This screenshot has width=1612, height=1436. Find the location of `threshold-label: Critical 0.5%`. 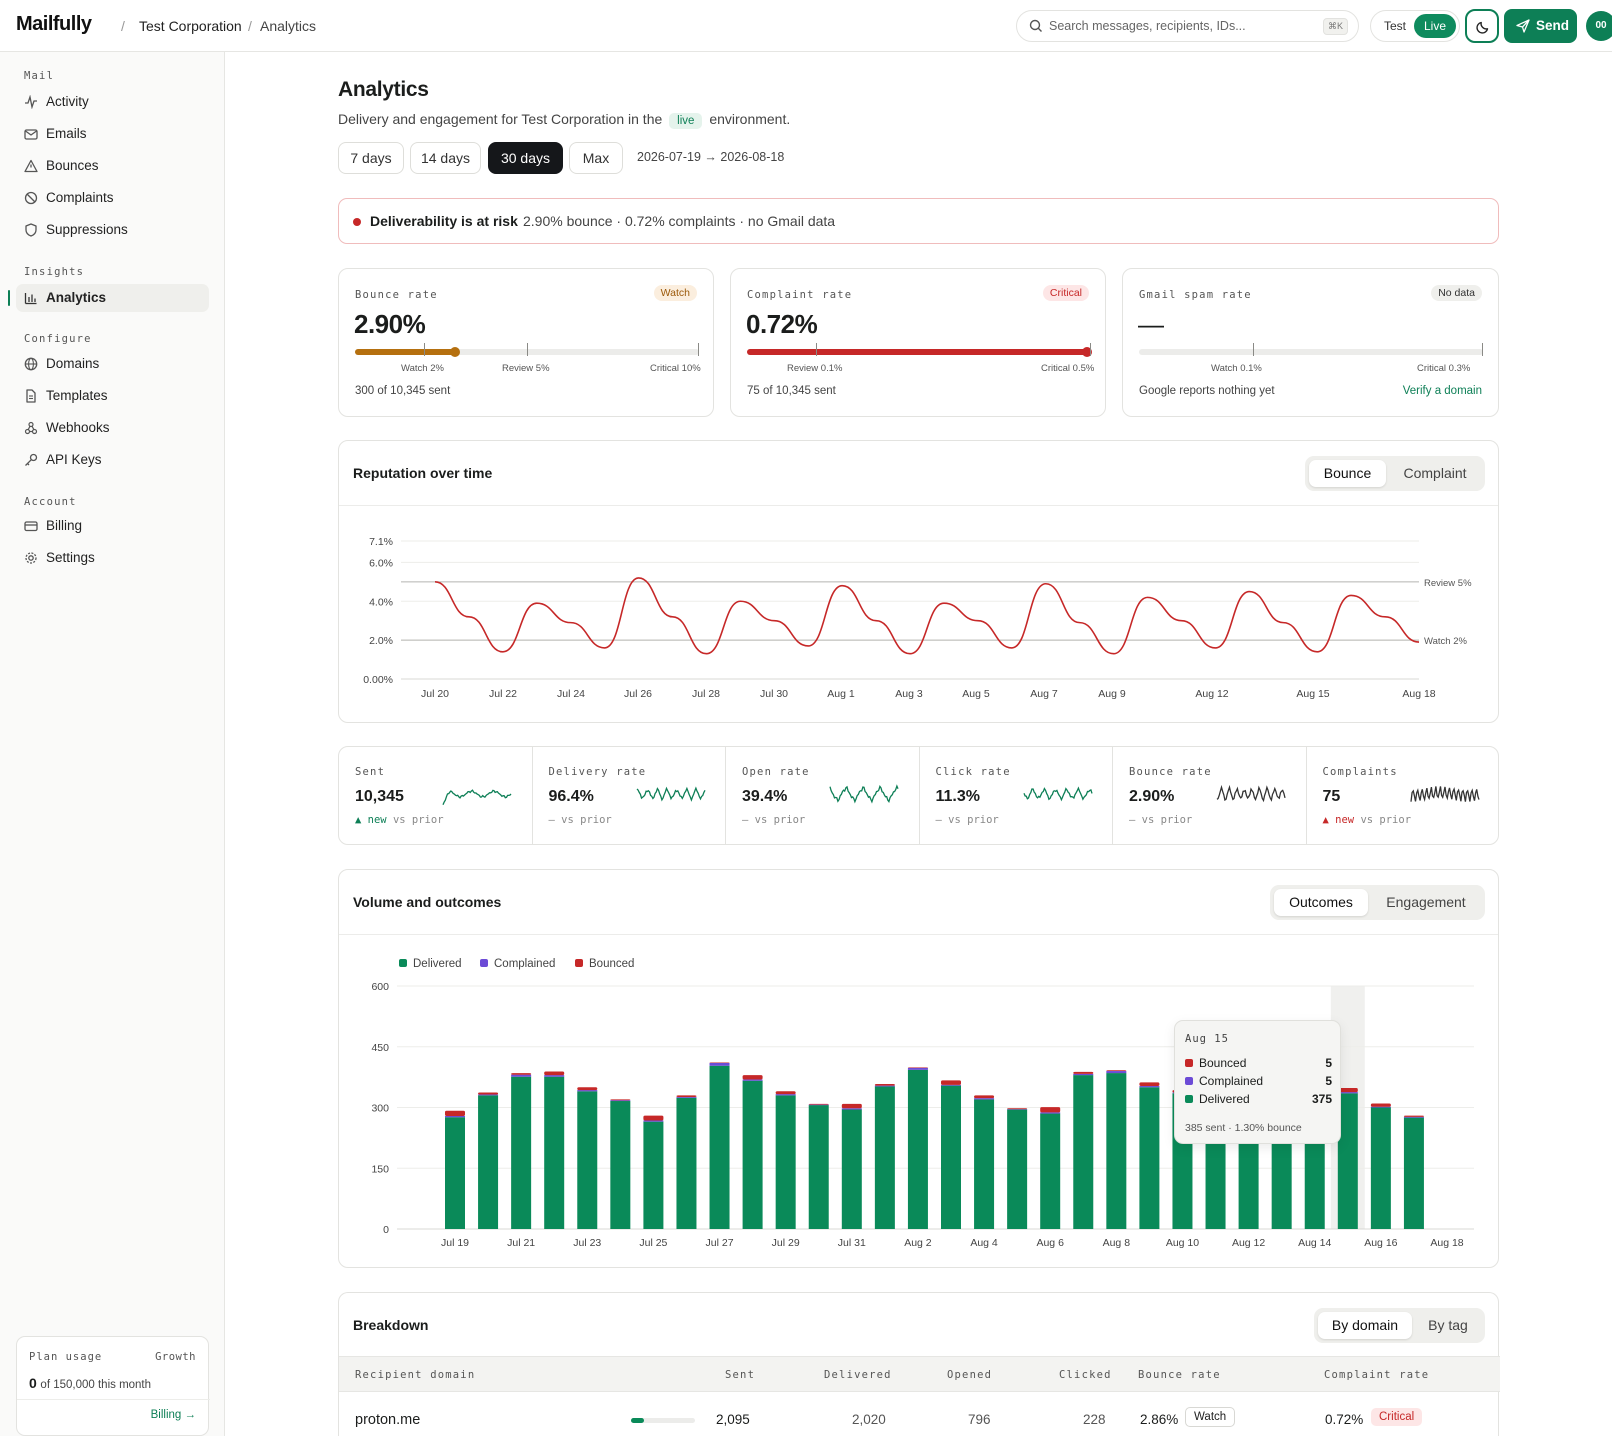

threshold-label: Critical 0.5% is located at coordinates (1068, 368).